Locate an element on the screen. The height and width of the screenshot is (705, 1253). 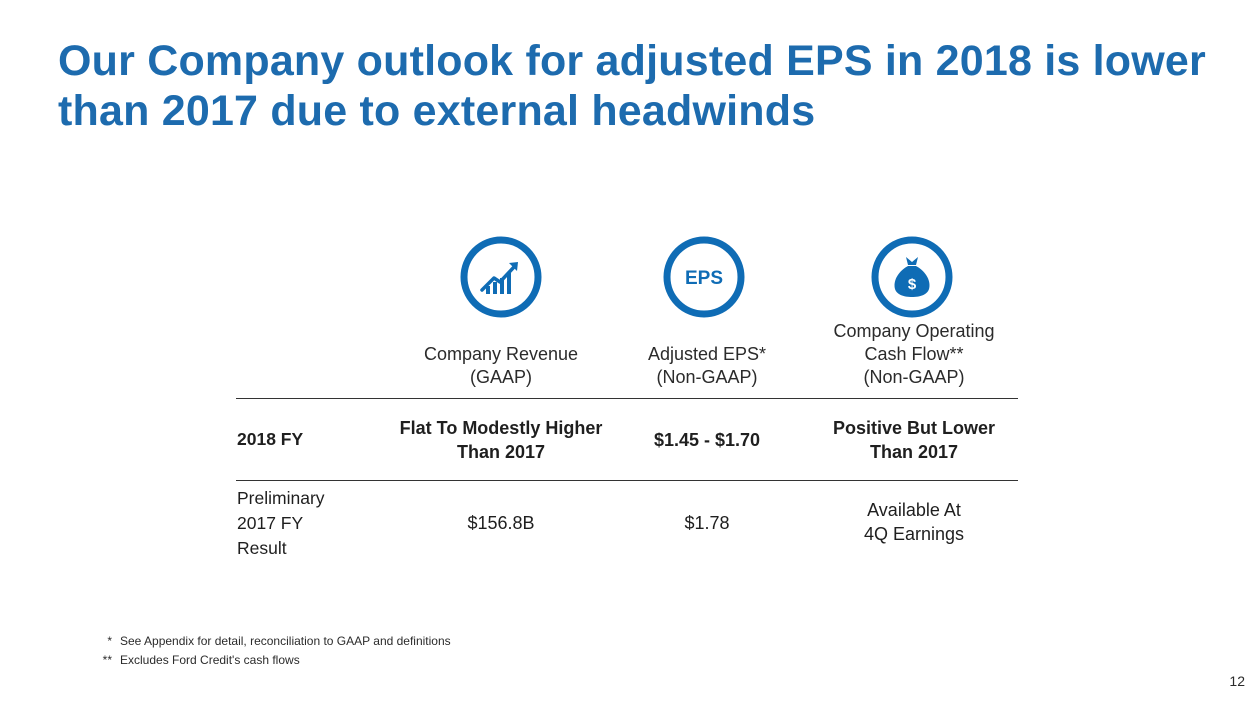
cell-line: Flat To Modestly Higher is located at coordinates (501, 428).